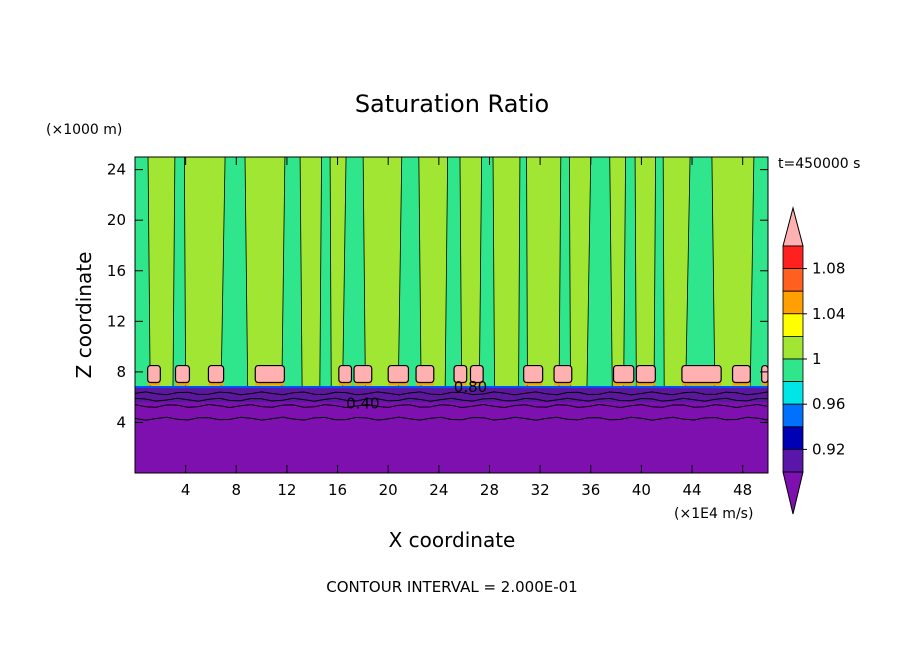 Image resolution: width=904 pixels, height=654 pixels. What do you see at coordinates (337, 490) in the screenshot?
I see `x-tick-label-3: 16` at bounding box center [337, 490].